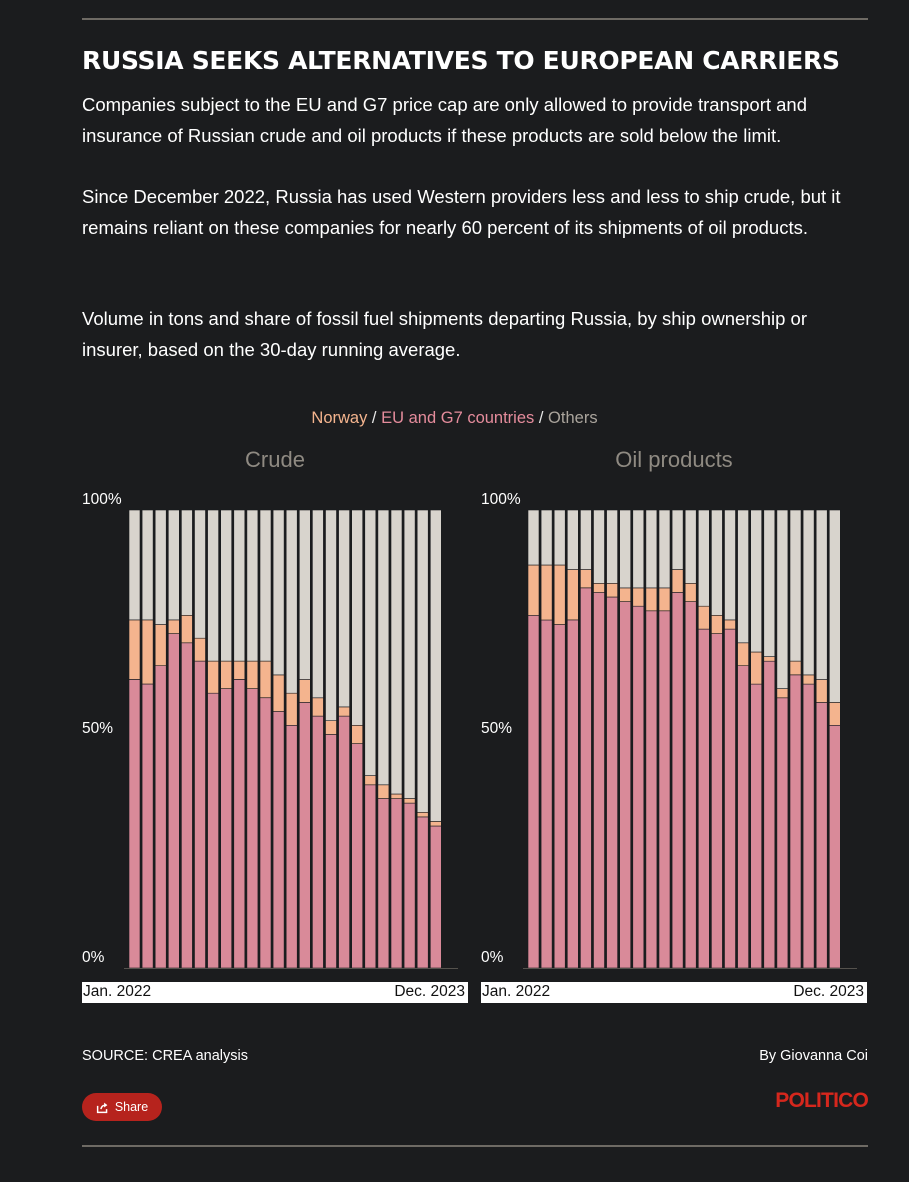 The image size is (909, 1182). What do you see at coordinates (93, 957) in the screenshot?
I see `crude-y-tick-0: 0%` at bounding box center [93, 957].